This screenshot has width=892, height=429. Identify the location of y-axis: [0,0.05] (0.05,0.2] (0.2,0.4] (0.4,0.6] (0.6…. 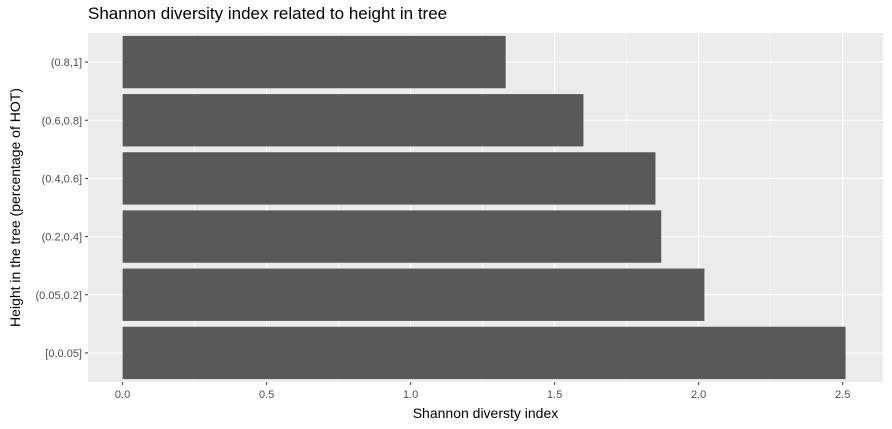
(62, 208).